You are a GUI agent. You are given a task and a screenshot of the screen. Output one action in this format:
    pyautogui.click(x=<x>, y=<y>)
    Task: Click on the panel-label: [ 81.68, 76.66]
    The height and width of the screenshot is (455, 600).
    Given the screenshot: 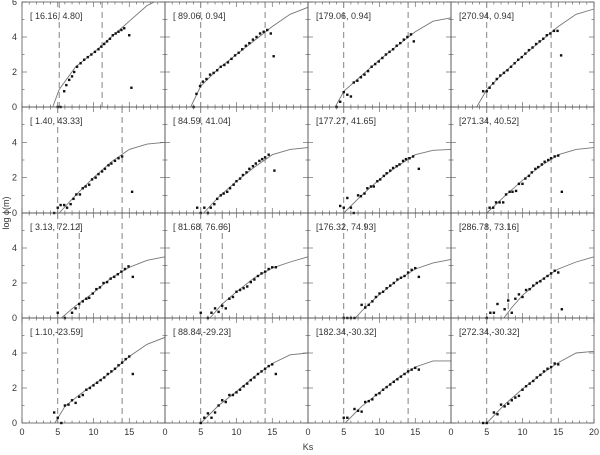 What is the action you would take?
    pyautogui.click(x=202, y=227)
    